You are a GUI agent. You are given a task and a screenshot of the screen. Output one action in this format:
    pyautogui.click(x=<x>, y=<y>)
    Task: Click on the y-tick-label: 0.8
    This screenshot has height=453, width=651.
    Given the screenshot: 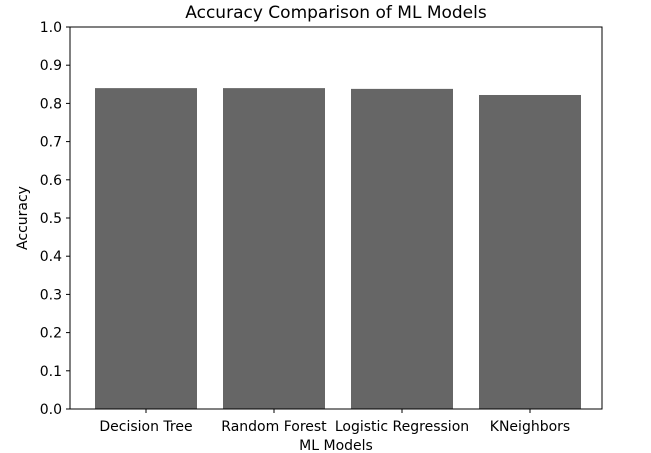 What is the action you would take?
    pyautogui.click(x=51, y=104)
    